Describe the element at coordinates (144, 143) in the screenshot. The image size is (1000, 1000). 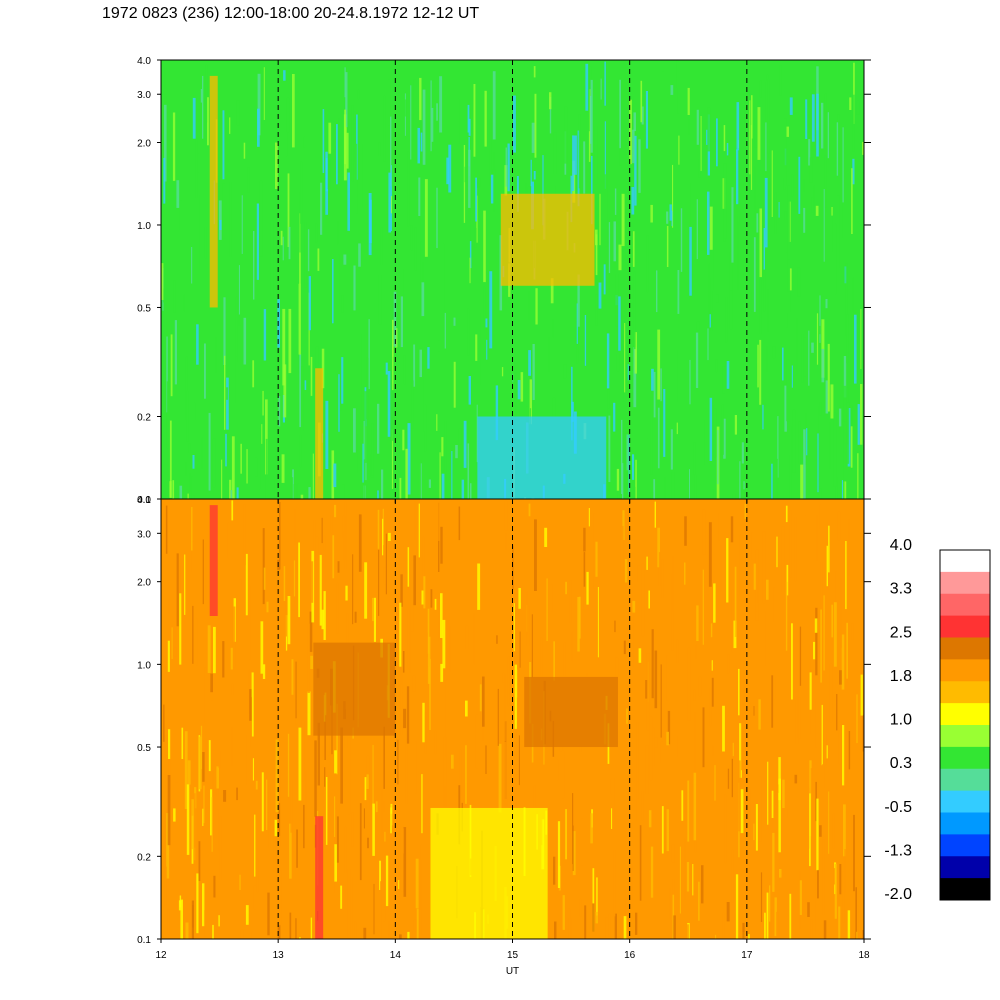
I see `y-tick-label: 2.0` at that location.